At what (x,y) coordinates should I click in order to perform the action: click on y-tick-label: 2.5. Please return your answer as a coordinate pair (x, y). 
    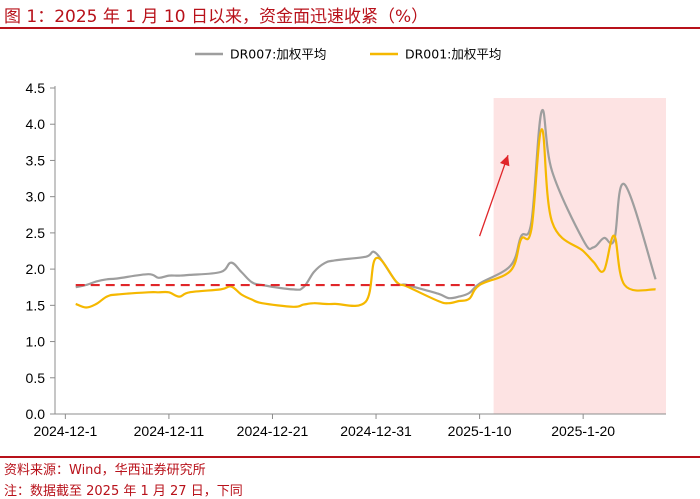
    Looking at the image, I should click on (36, 233).